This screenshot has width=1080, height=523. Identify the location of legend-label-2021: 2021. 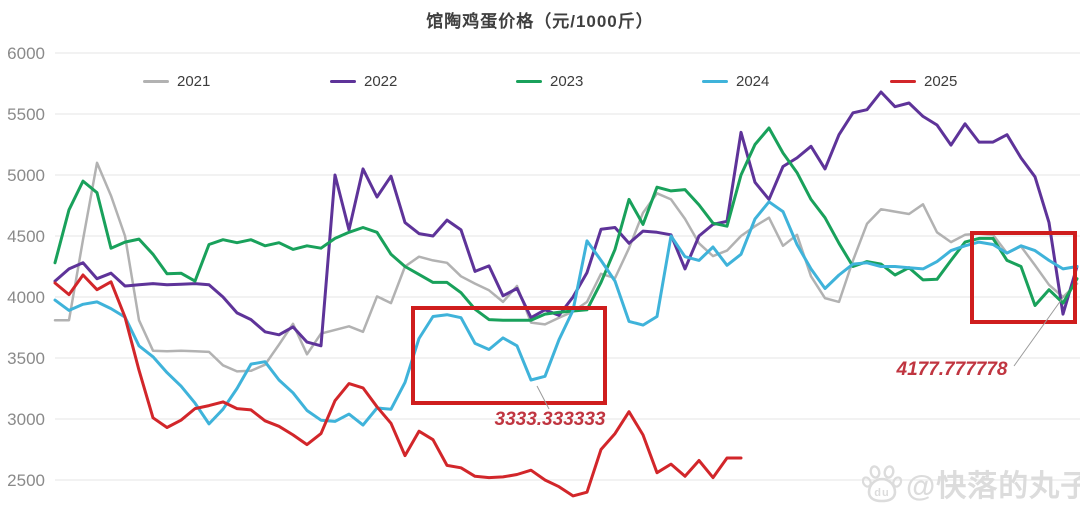
(194, 81).